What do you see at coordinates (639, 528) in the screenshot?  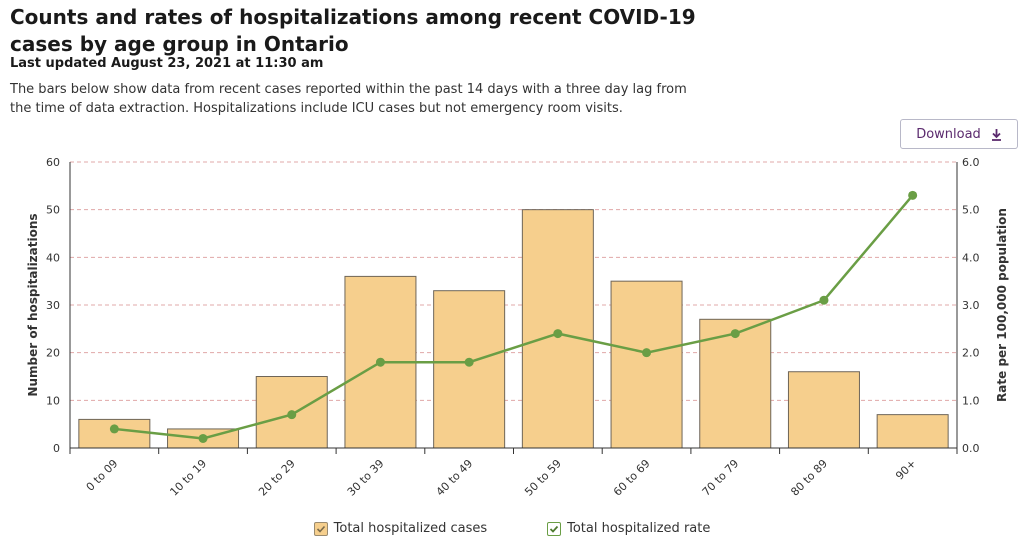 I see `legend-label-rate: Total hospitalized rate` at bounding box center [639, 528].